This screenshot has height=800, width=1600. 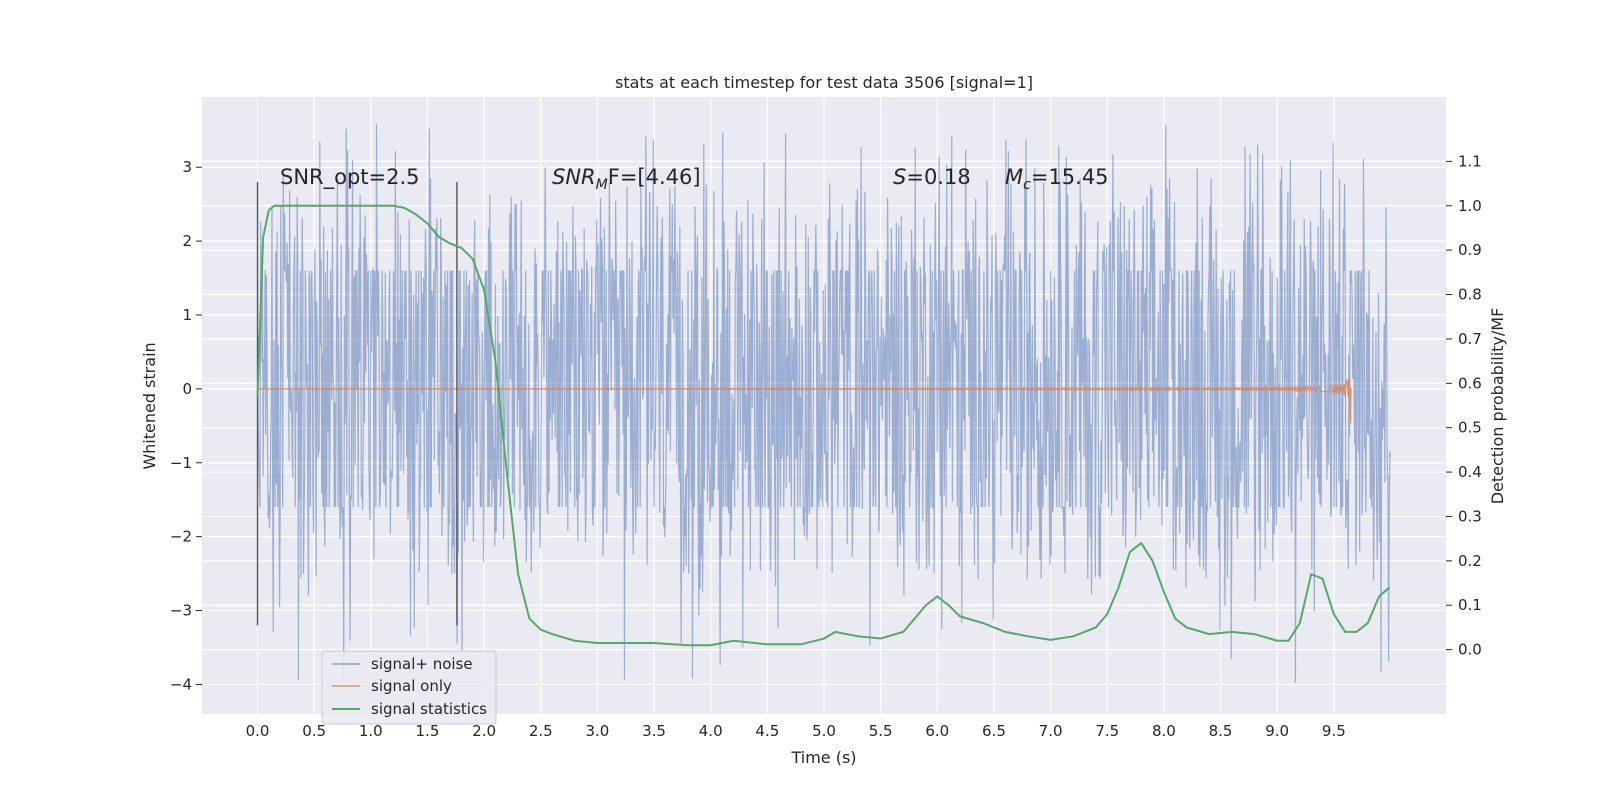 I want to click on x-tick-label: 3.5, so click(x=654, y=731).